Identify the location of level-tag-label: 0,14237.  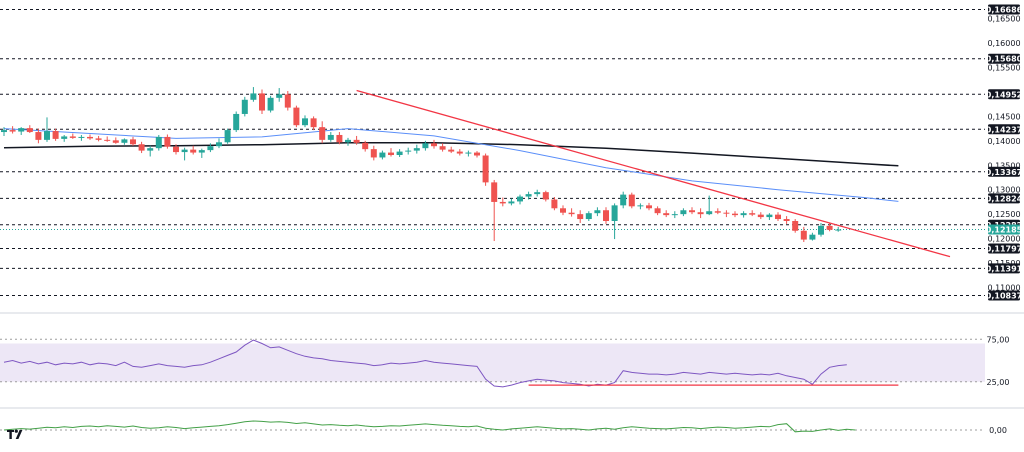
(1004, 129).